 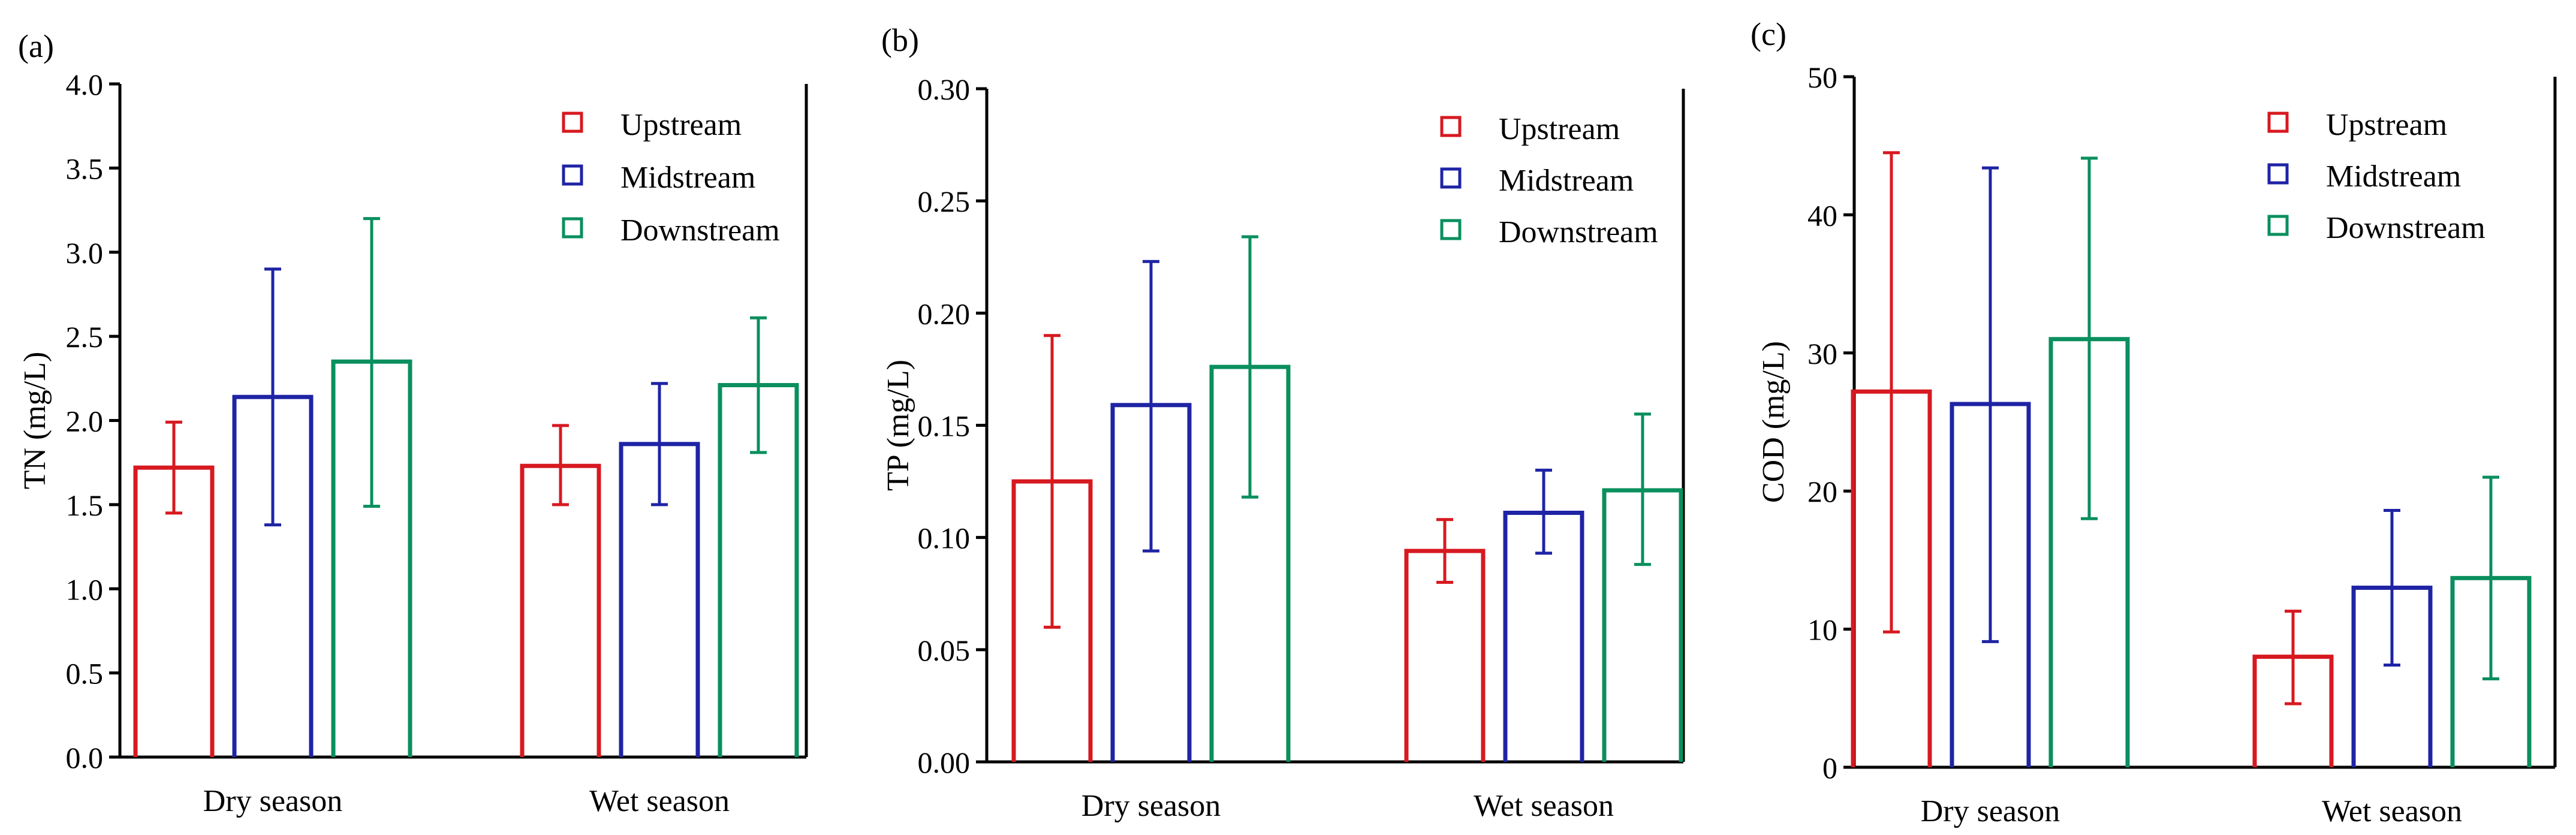 I want to click on y-tick-label: 0.20, so click(x=945, y=313).